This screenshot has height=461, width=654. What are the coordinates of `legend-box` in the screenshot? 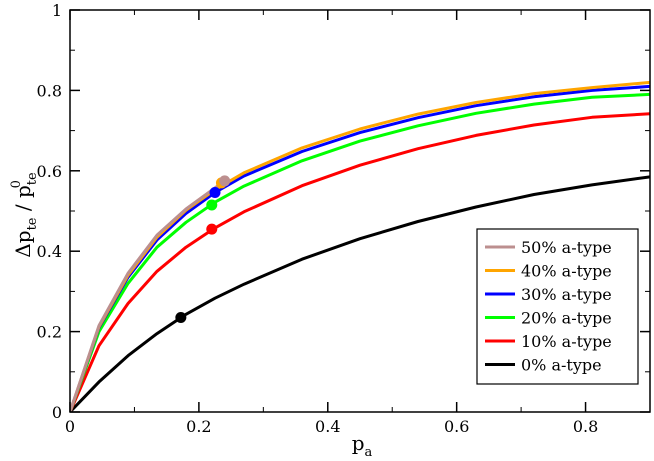 It's located at (557, 306).